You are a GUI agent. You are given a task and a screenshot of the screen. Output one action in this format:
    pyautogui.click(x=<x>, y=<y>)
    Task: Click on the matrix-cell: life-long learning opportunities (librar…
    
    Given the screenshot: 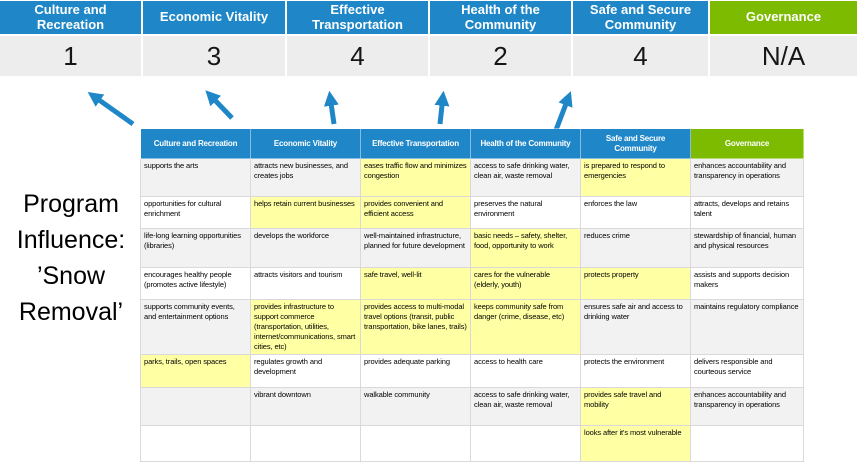 What is the action you would take?
    pyautogui.click(x=195, y=248)
    